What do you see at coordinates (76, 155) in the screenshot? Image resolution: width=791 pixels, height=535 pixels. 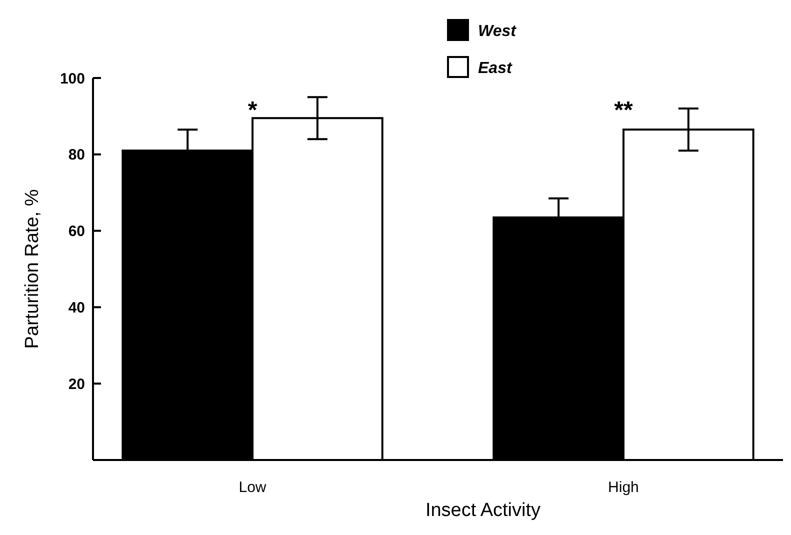 I see `y-tick-label: 80` at bounding box center [76, 155].